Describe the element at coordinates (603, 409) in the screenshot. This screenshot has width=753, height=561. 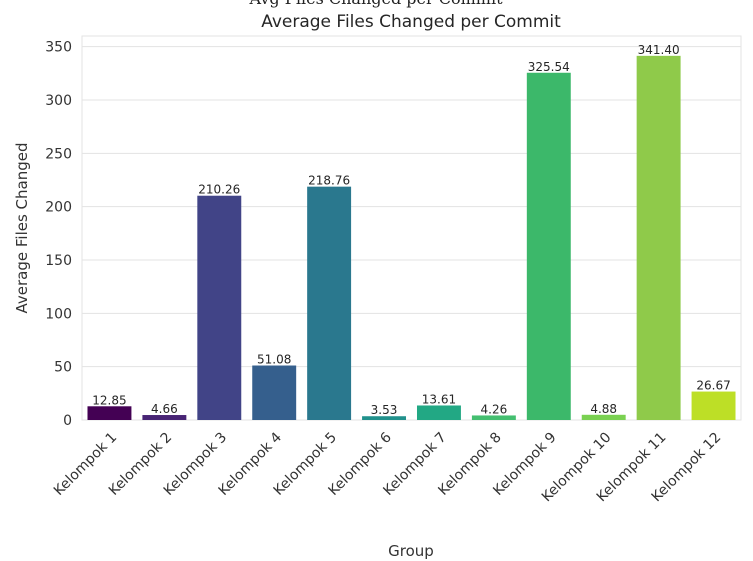
I see `bar-value-label: 4.88` at that location.